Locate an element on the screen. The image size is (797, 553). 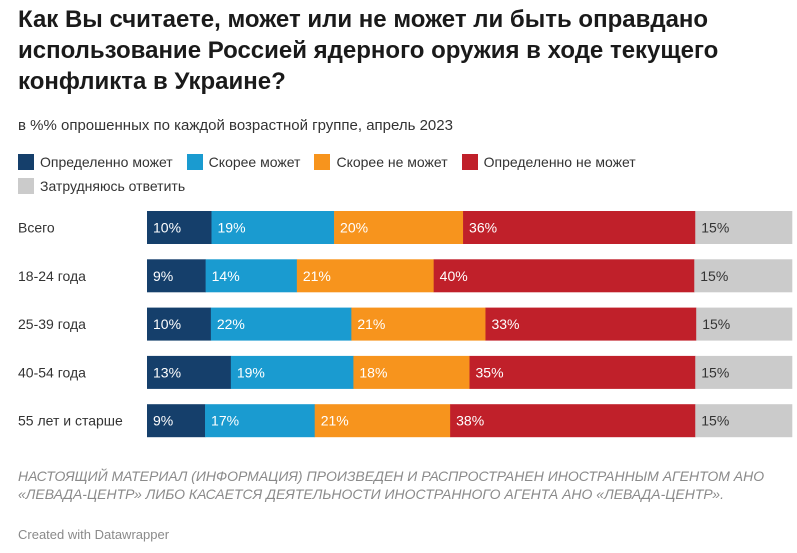
legend-label: Определенно не может is located at coordinates (559, 162).